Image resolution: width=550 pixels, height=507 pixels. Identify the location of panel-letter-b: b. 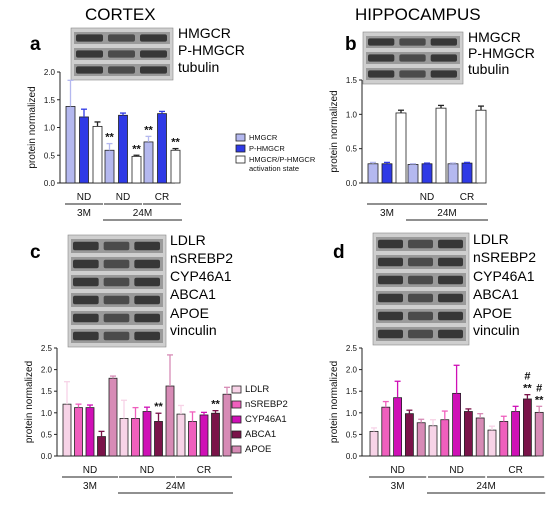
(351, 44).